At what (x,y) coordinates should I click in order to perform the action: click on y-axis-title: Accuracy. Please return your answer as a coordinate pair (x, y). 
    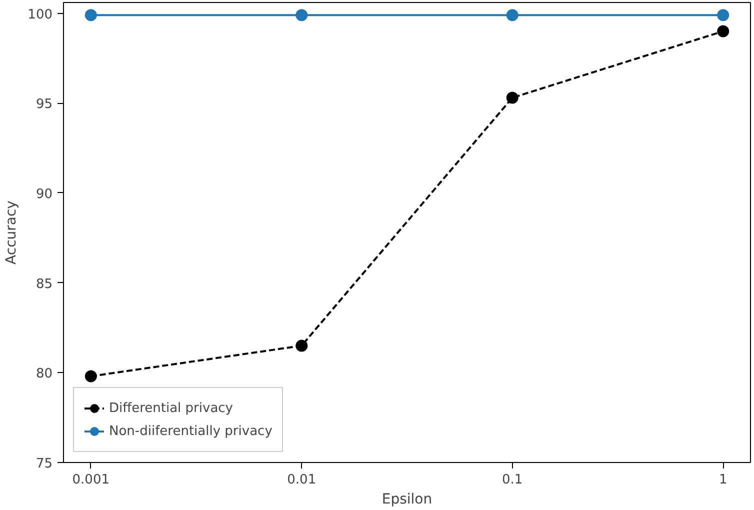
    Looking at the image, I should click on (12, 232).